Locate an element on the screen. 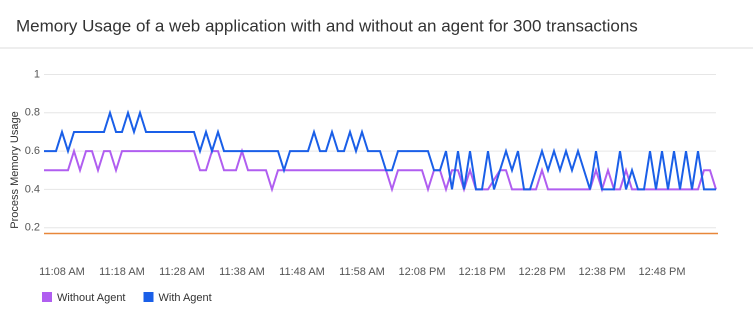  x-tick-label: 12:18 PM is located at coordinates (481, 272).